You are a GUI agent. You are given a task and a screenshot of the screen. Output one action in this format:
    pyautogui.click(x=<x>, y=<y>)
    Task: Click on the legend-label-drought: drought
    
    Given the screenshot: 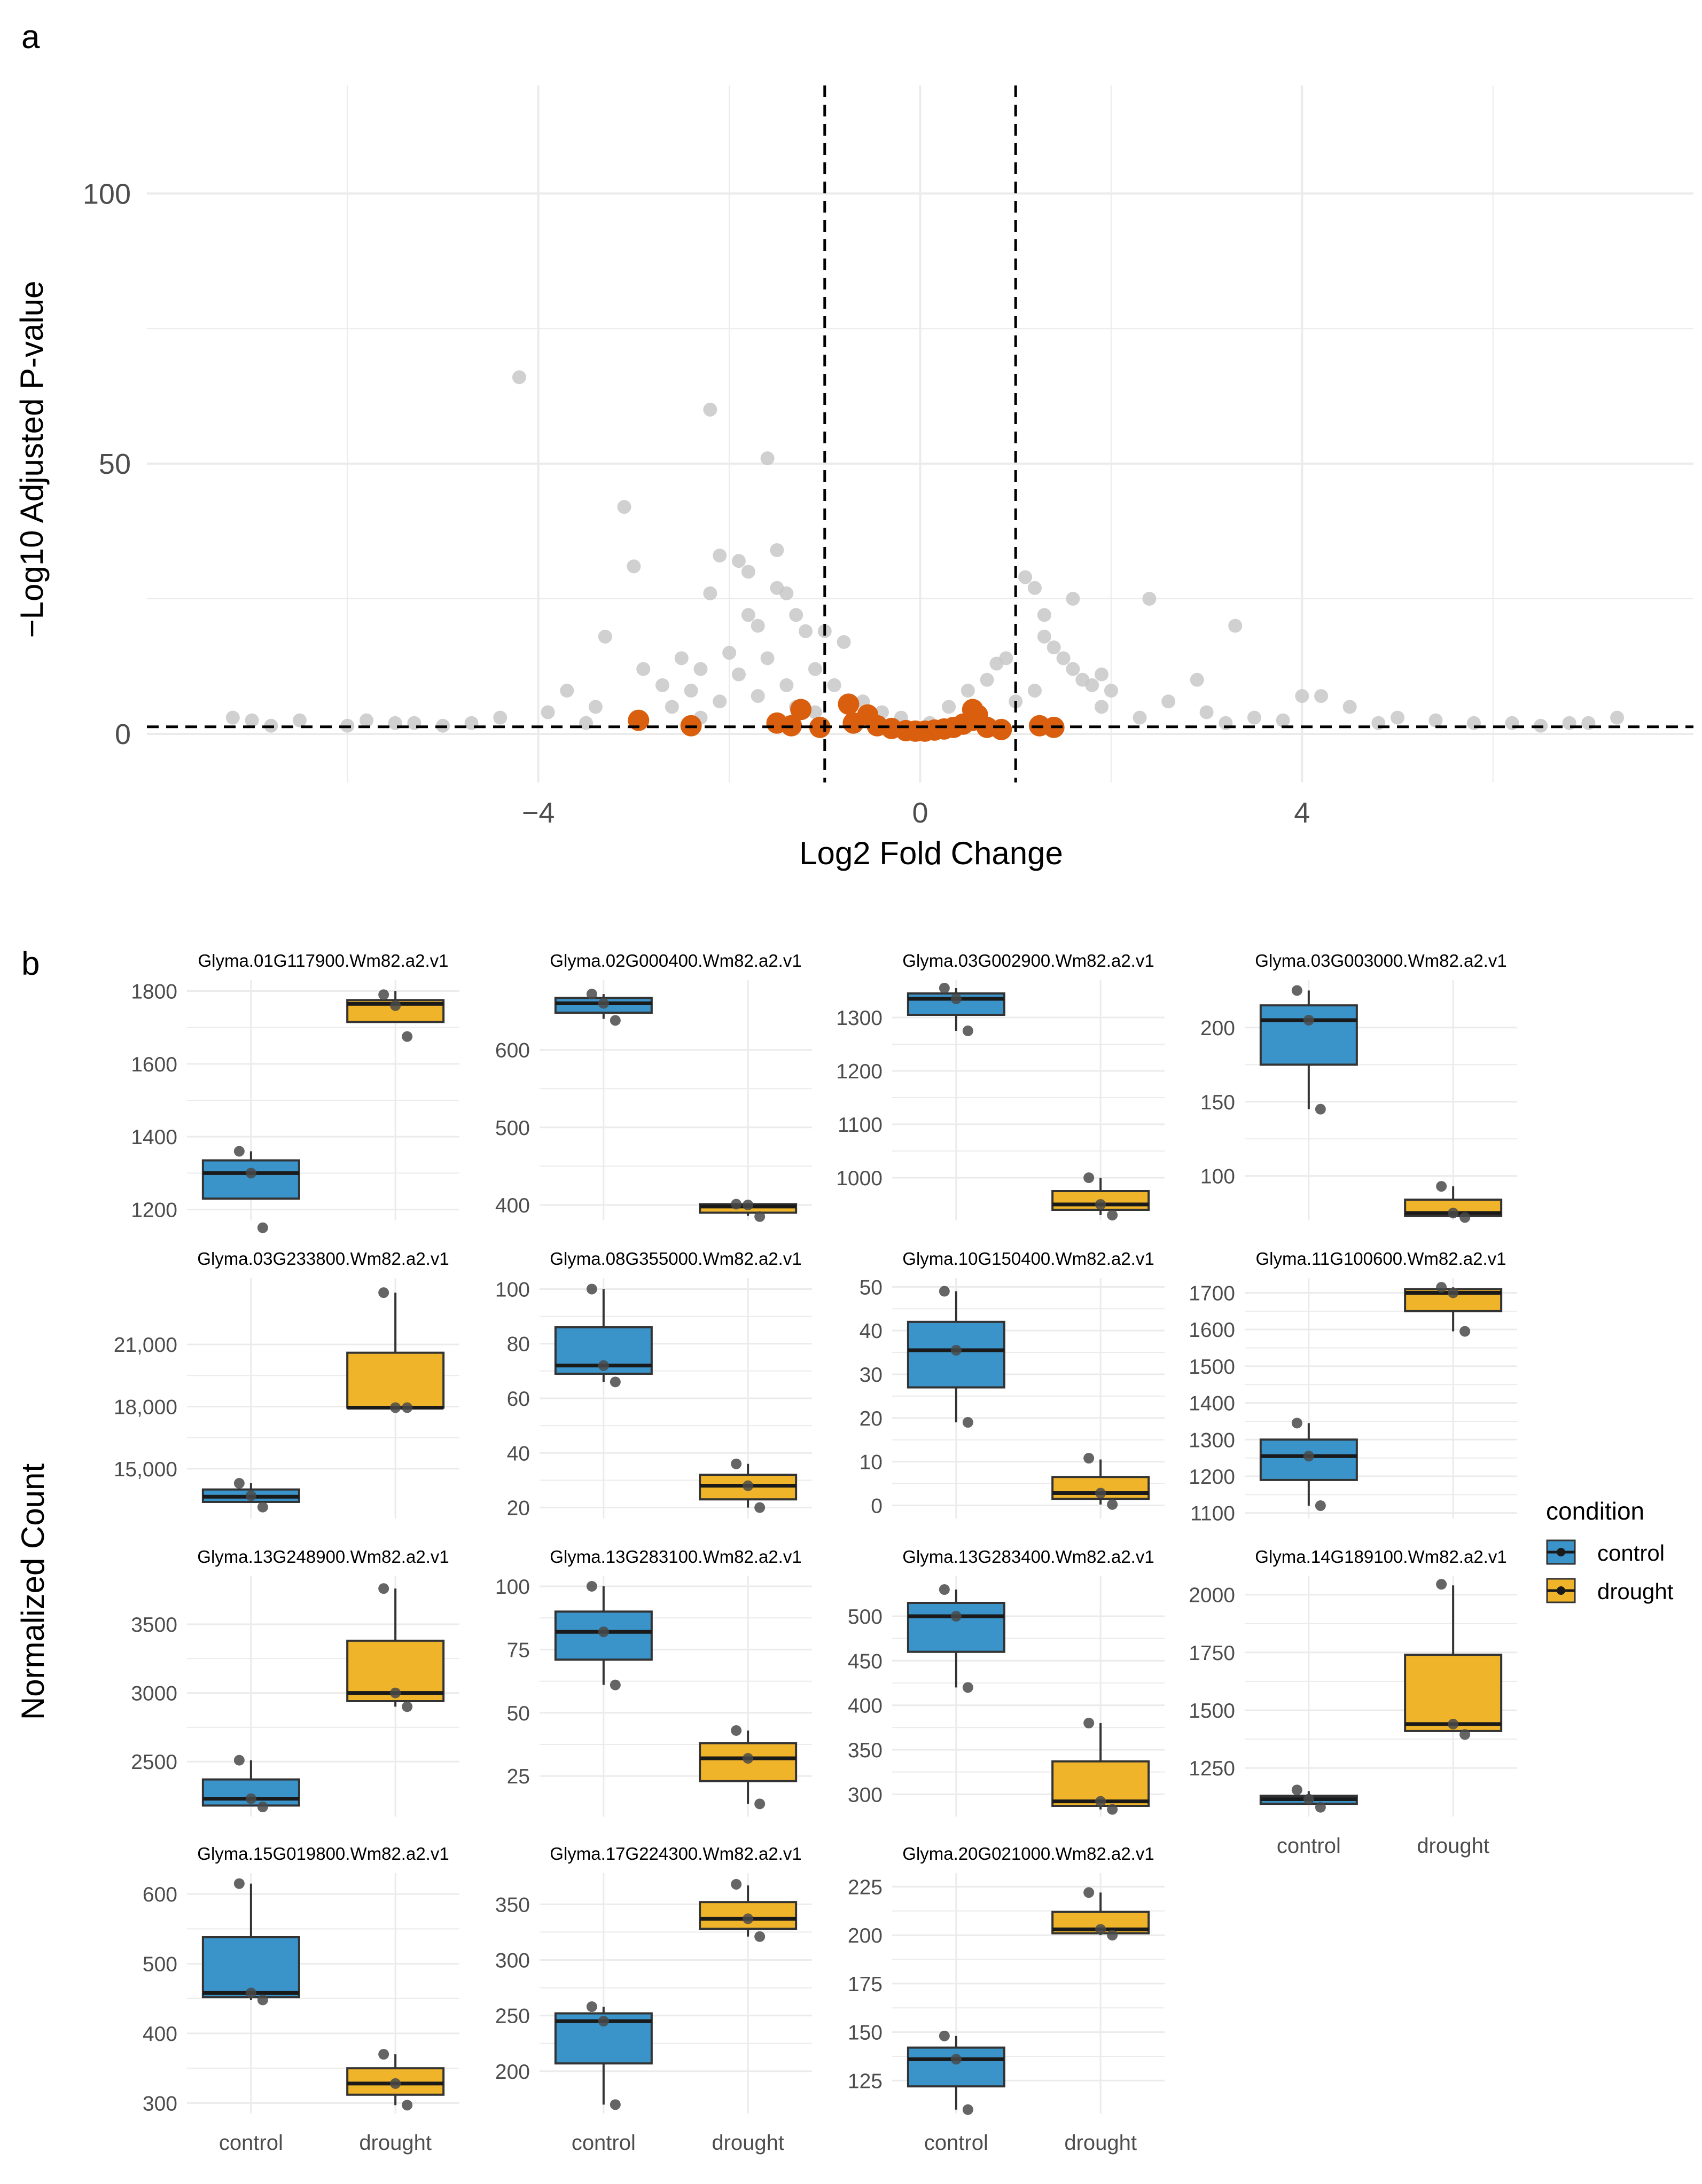 What is the action you would take?
    pyautogui.click(x=1635, y=1591)
    